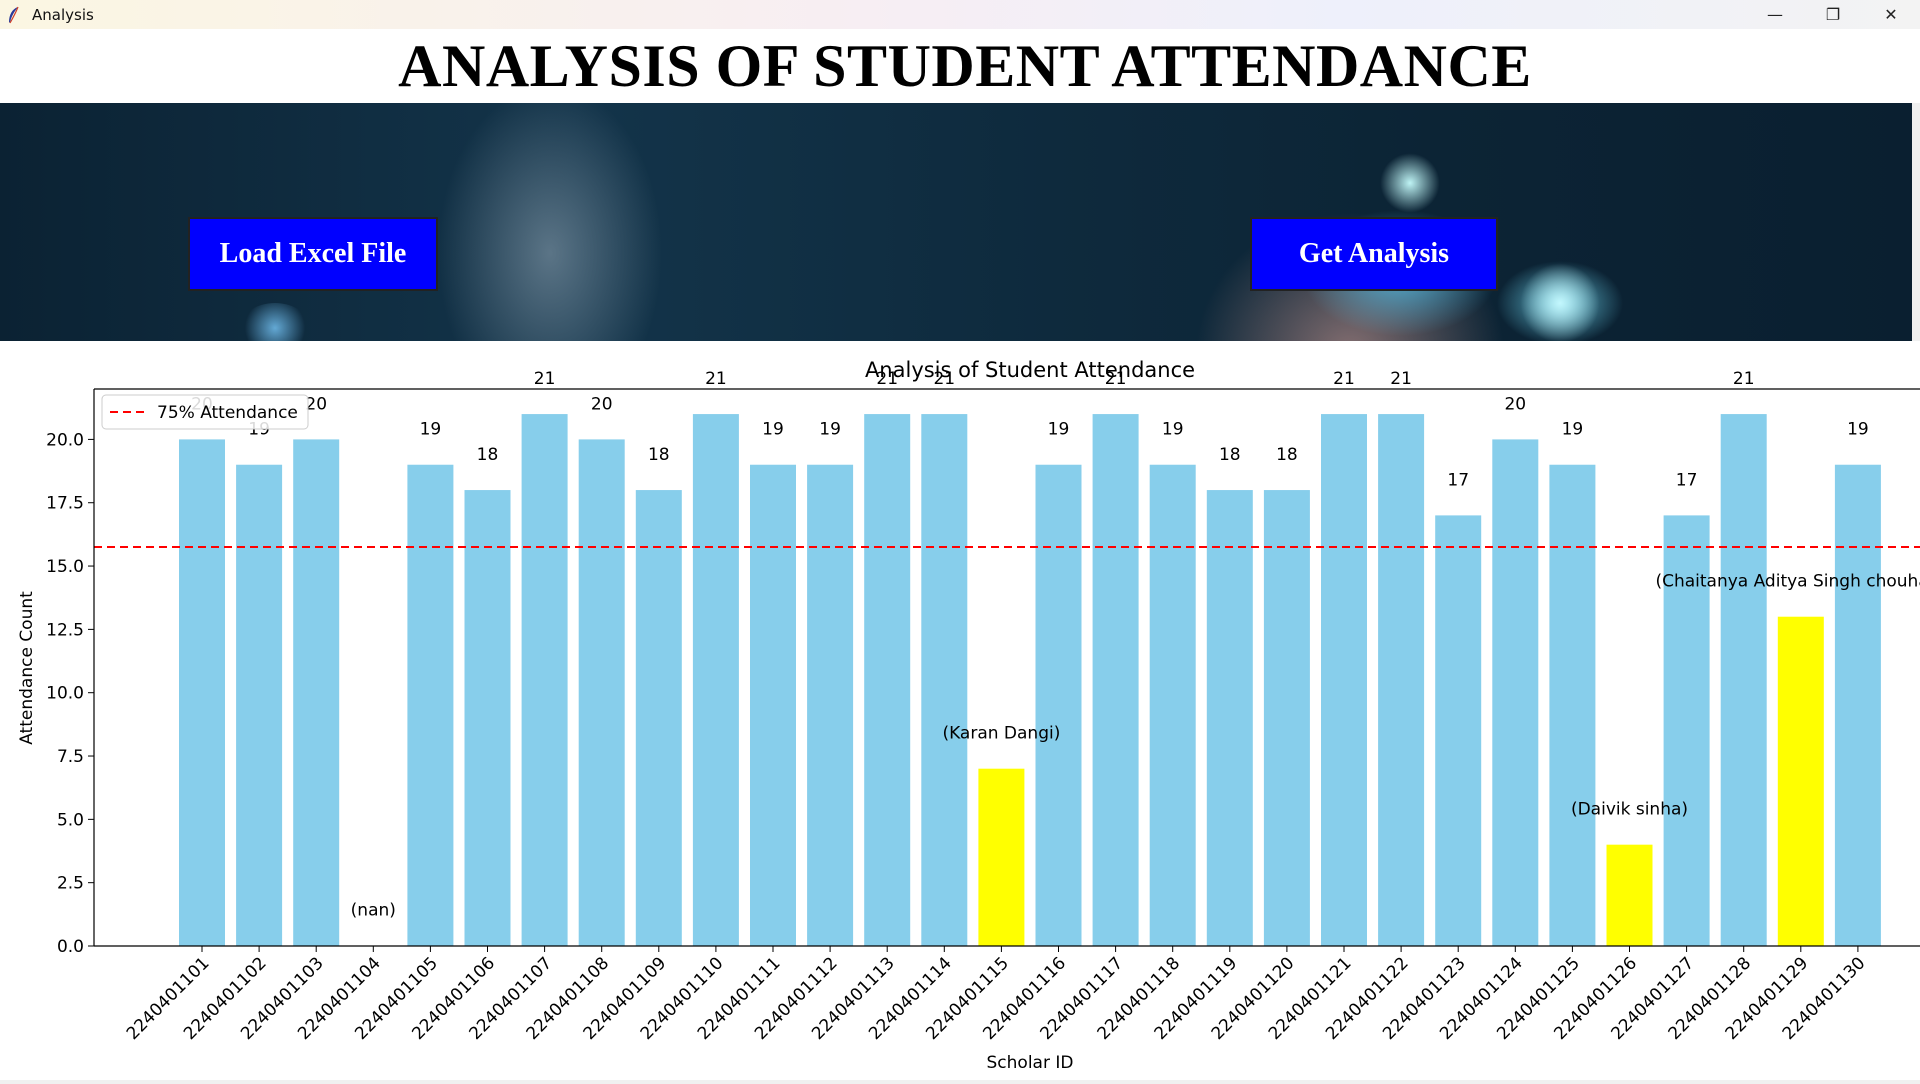  What do you see at coordinates (965, 66) in the screenshot?
I see `page-title: ANALYSIS OF STUDENT ATTENDANCE` at bounding box center [965, 66].